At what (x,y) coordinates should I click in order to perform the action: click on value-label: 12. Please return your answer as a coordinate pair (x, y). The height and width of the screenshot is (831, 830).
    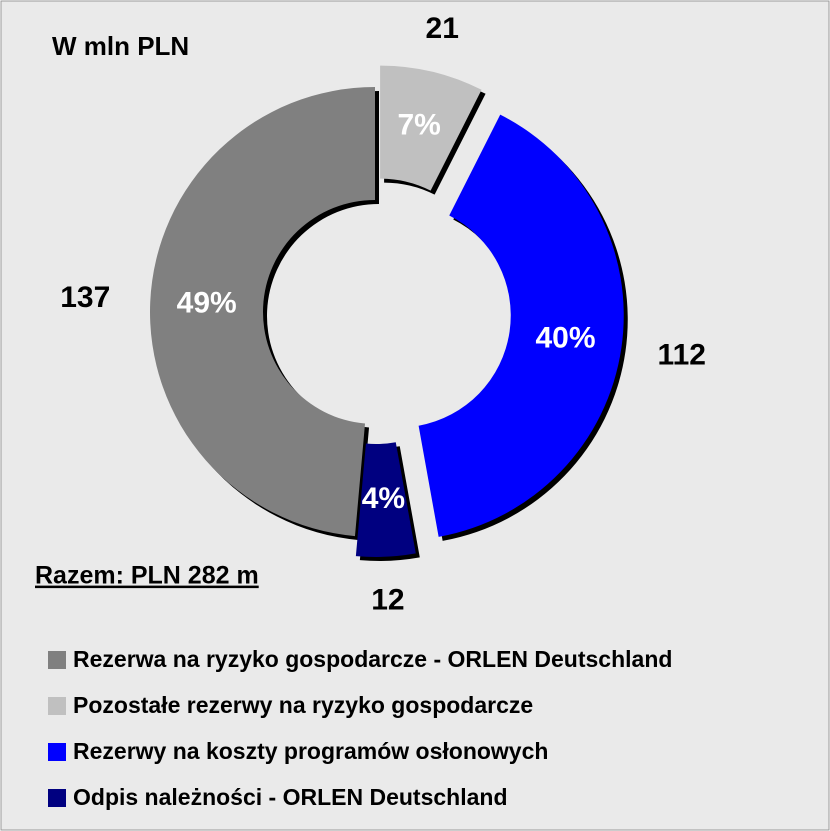
    Looking at the image, I should click on (387, 600).